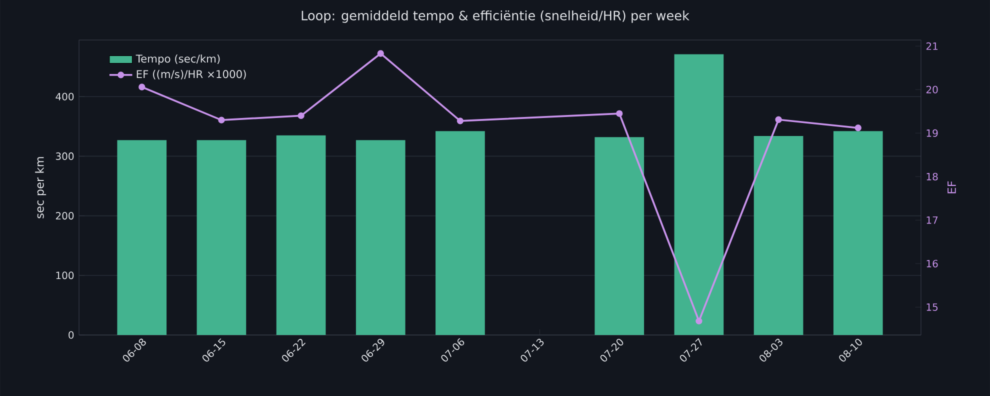 The height and width of the screenshot is (396, 990). Describe the element at coordinates (65, 96) in the screenshot. I see `y-tick-label: 400` at that location.